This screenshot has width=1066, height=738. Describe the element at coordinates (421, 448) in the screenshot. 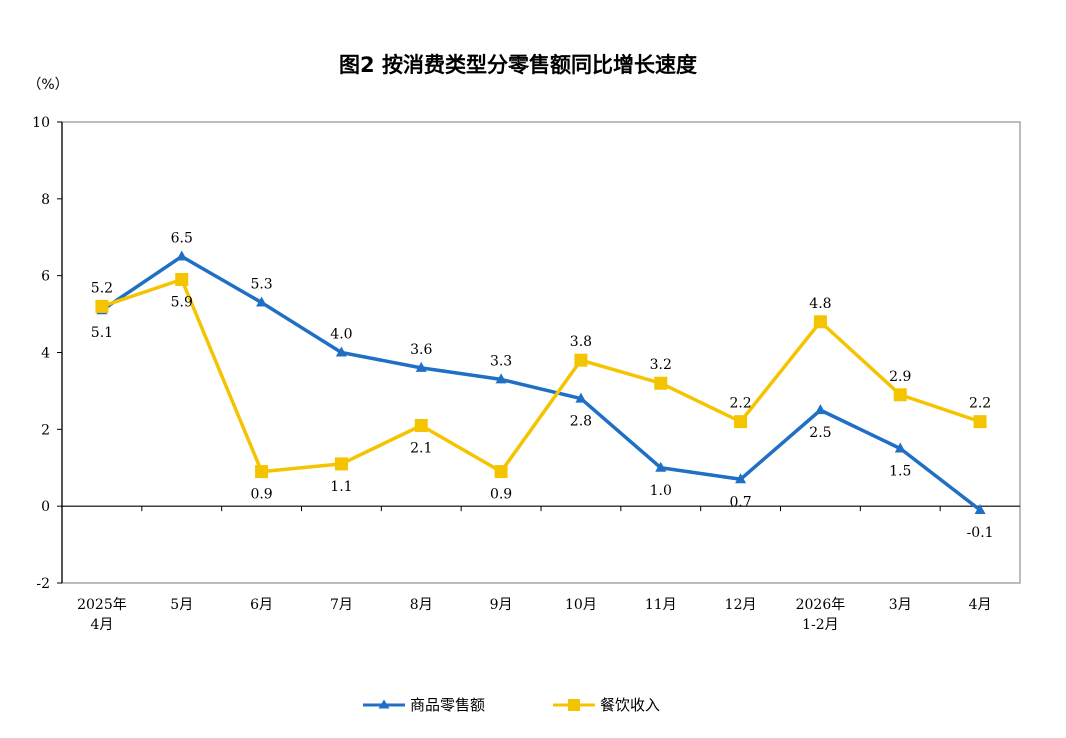

I see `data-label-catering: 2.1` at that location.